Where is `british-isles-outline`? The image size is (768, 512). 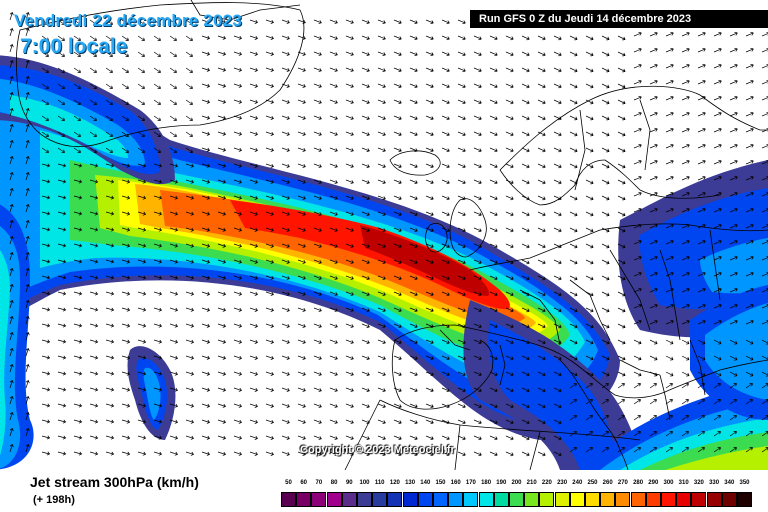 british-isles-outline is located at coordinates (456, 228).